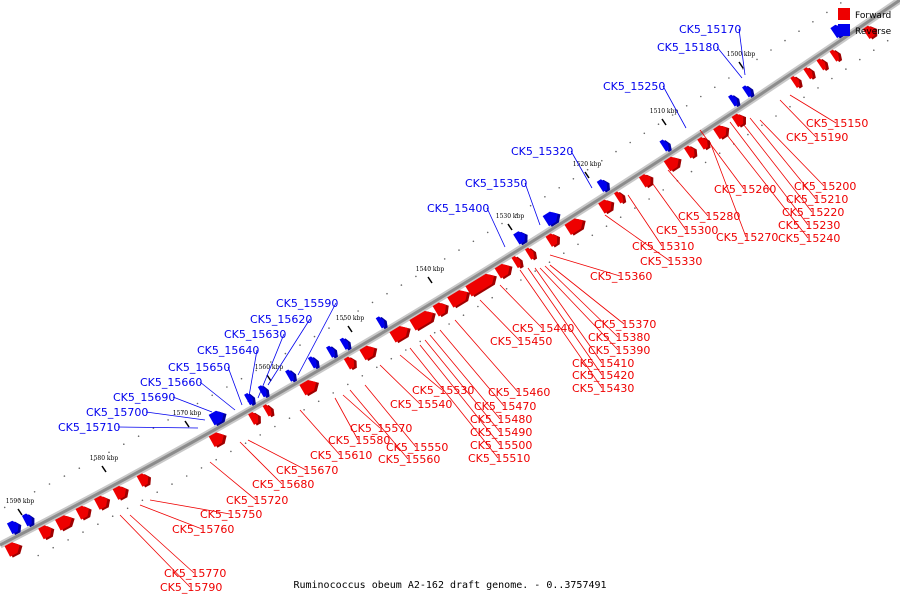  What do you see at coordinates (844, 14) in the screenshot?
I see `legend-forward-swatch` at bounding box center [844, 14].